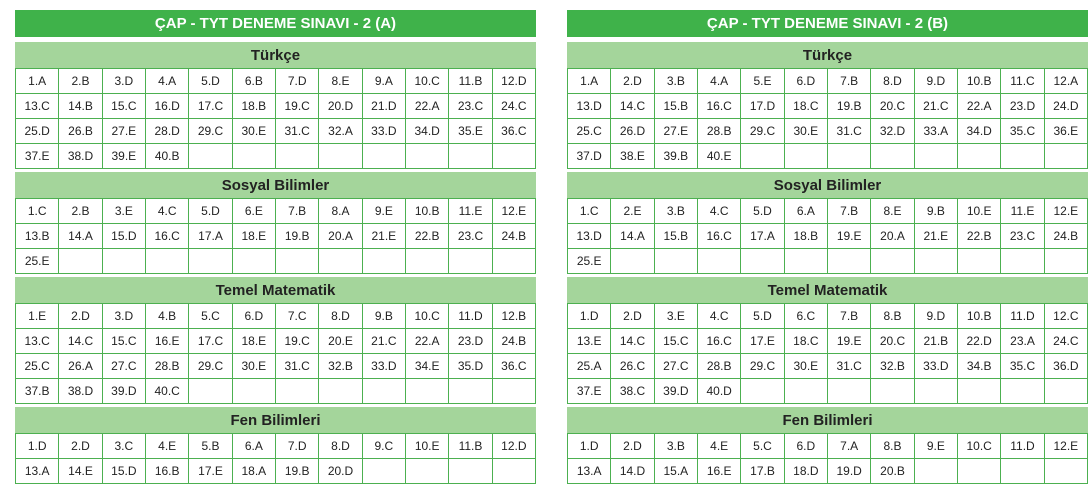  What do you see at coordinates (384, 81) in the screenshot?
I see `answer-cell: 9.A` at bounding box center [384, 81].